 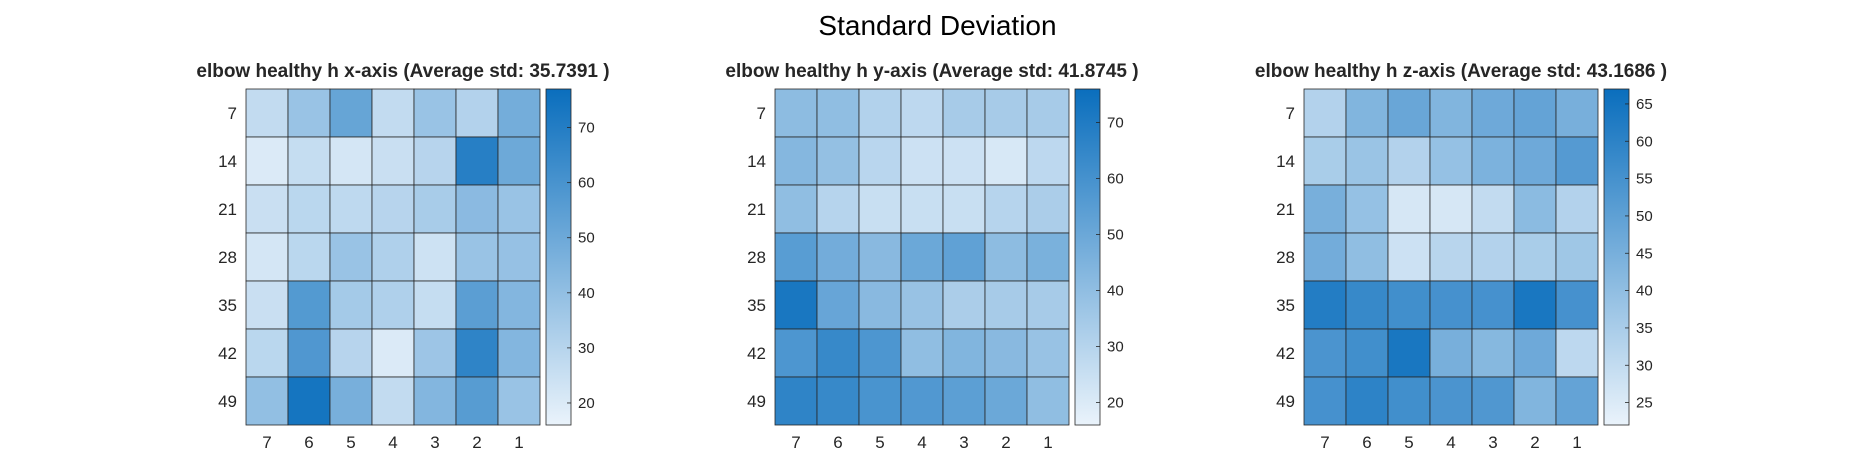 What do you see at coordinates (1644, 291) in the screenshot?
I see `colorbar-tick-label: 40` at bounding box center [1644, 291].